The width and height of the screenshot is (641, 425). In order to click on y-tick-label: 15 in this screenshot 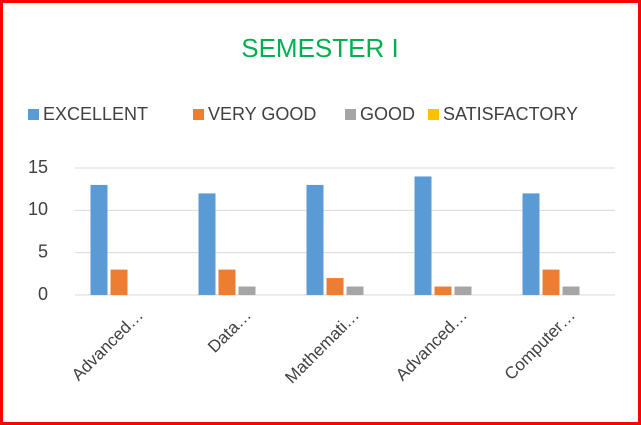, I will do `click(38, 167)`.